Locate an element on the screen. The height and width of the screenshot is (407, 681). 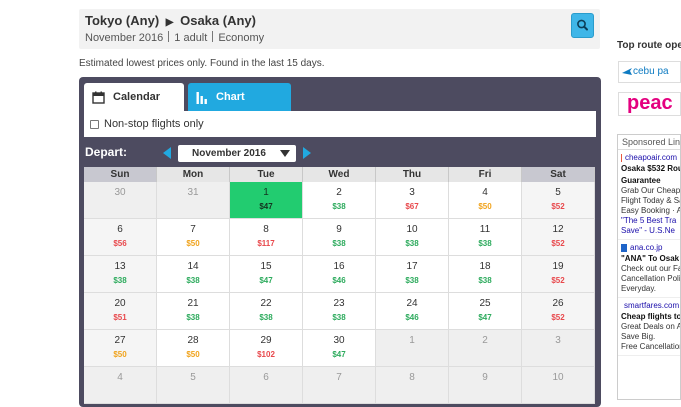
calendar-day-outside: 5 is located at coordinates (193, 385).